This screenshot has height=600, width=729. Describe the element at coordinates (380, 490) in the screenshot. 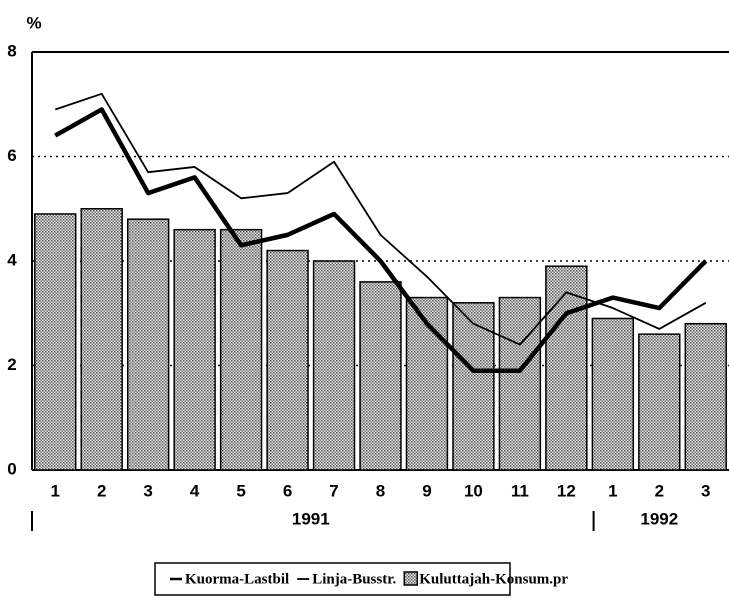

I see `x-tick-label: 8` at that location.